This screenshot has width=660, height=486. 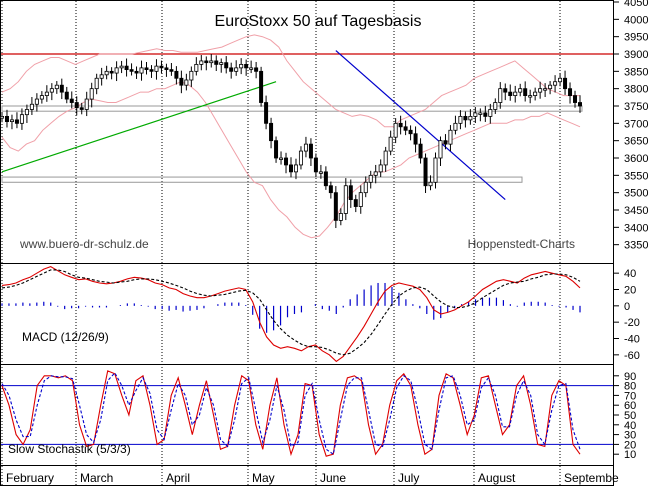 I want to click on price-tick-label: 3450, so click(x=636, y=211).